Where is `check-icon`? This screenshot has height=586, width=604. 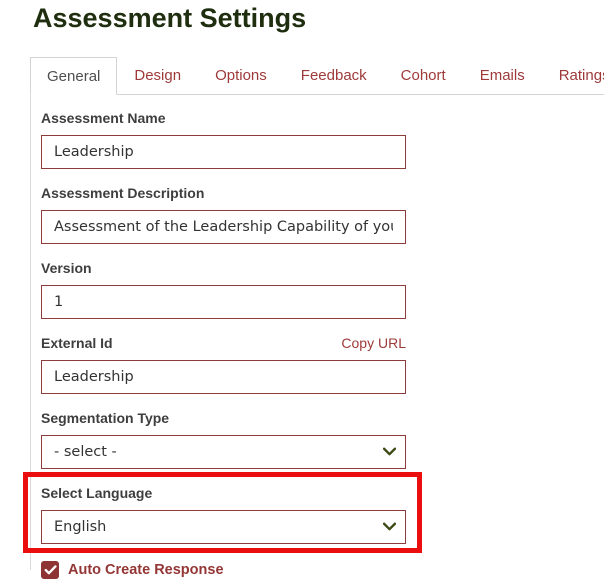 check-icon is located at coordinates (50, 570).